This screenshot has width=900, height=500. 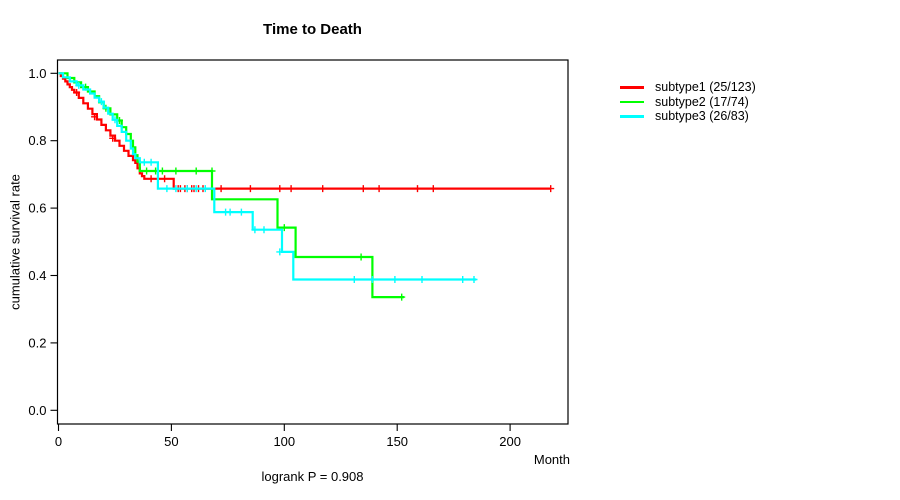 What do you see at coordinates (551, 459) in the screenshot?
I see `x-axis-label: Month` at bounding box center [551, 459].